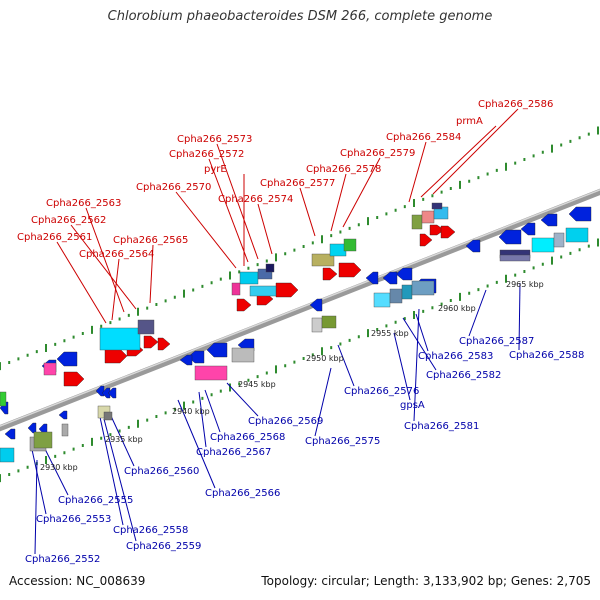  I want to click on bottom-gene-label: Cpha266_2583, so click(455, 356).